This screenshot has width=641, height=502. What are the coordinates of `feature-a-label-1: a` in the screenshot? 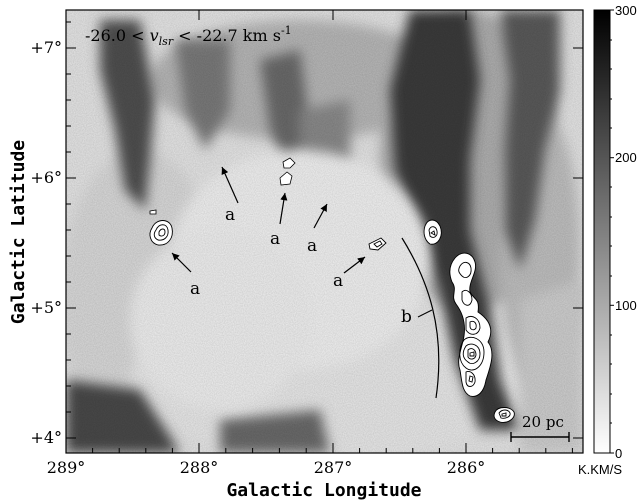 It's located at (230, 215).